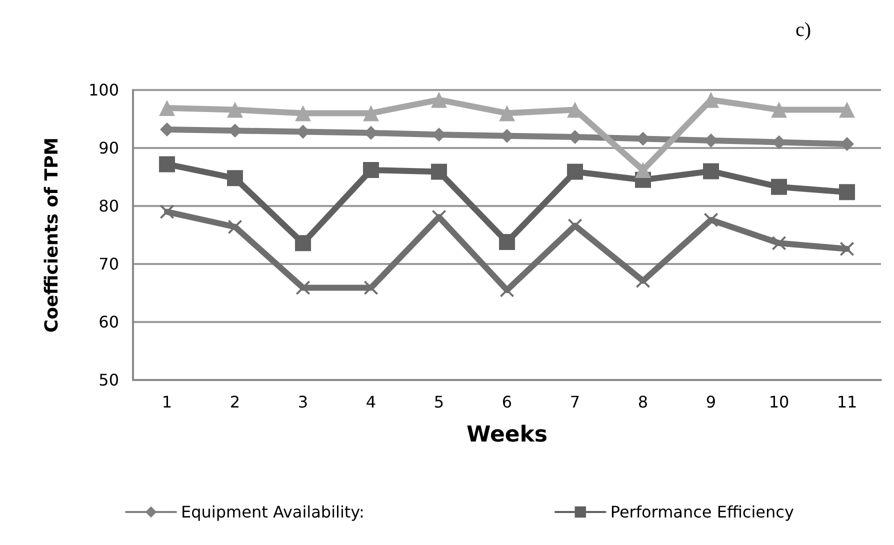 This screenshot has height=545, width=894. I want to click on x-tick-label: 8, so click(643, 402).